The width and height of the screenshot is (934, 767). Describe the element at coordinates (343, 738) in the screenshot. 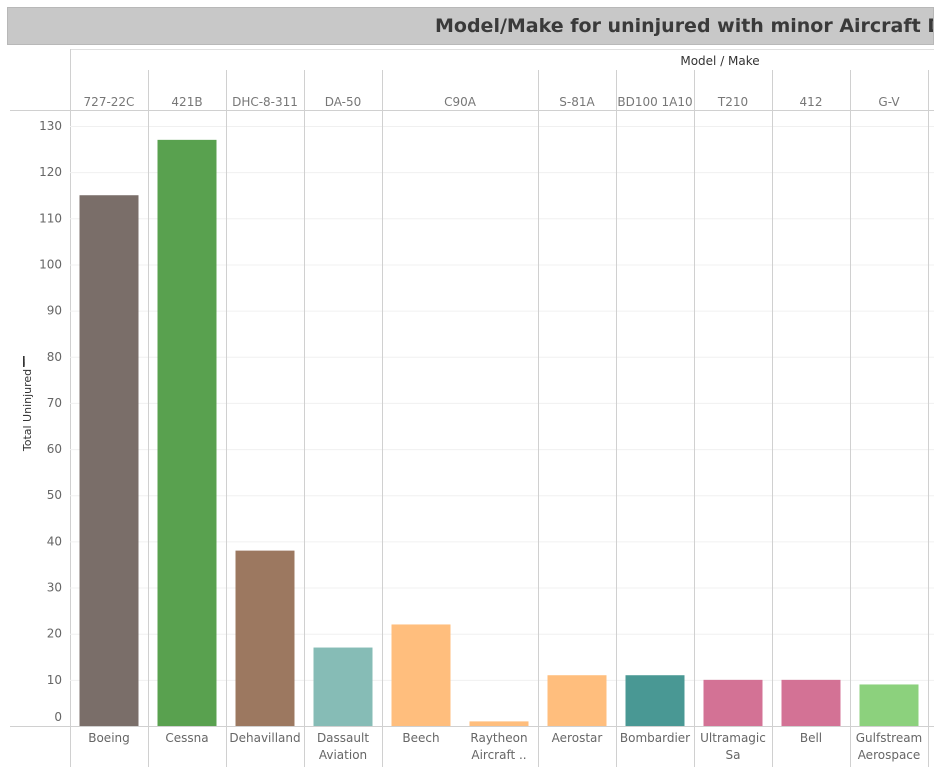

I see `make-label: Dassault` at that location.